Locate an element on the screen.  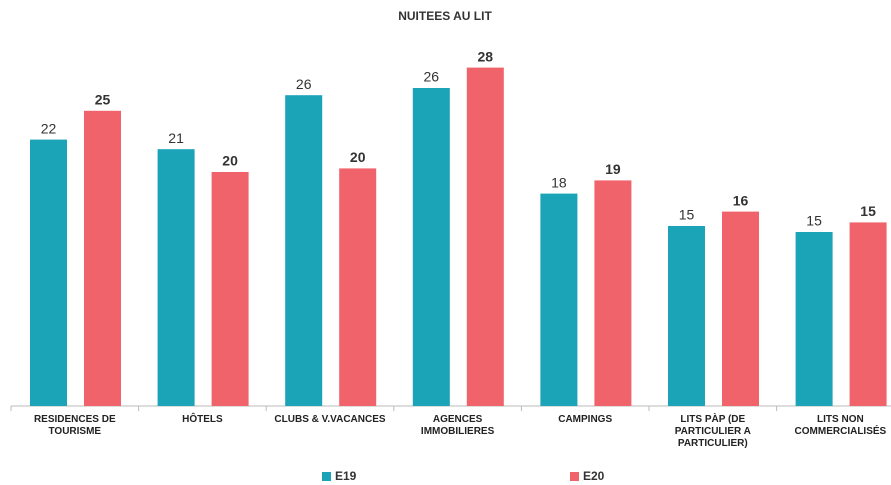
chart-title: NUITEES AU LIT is located at coordinates (445, 16).